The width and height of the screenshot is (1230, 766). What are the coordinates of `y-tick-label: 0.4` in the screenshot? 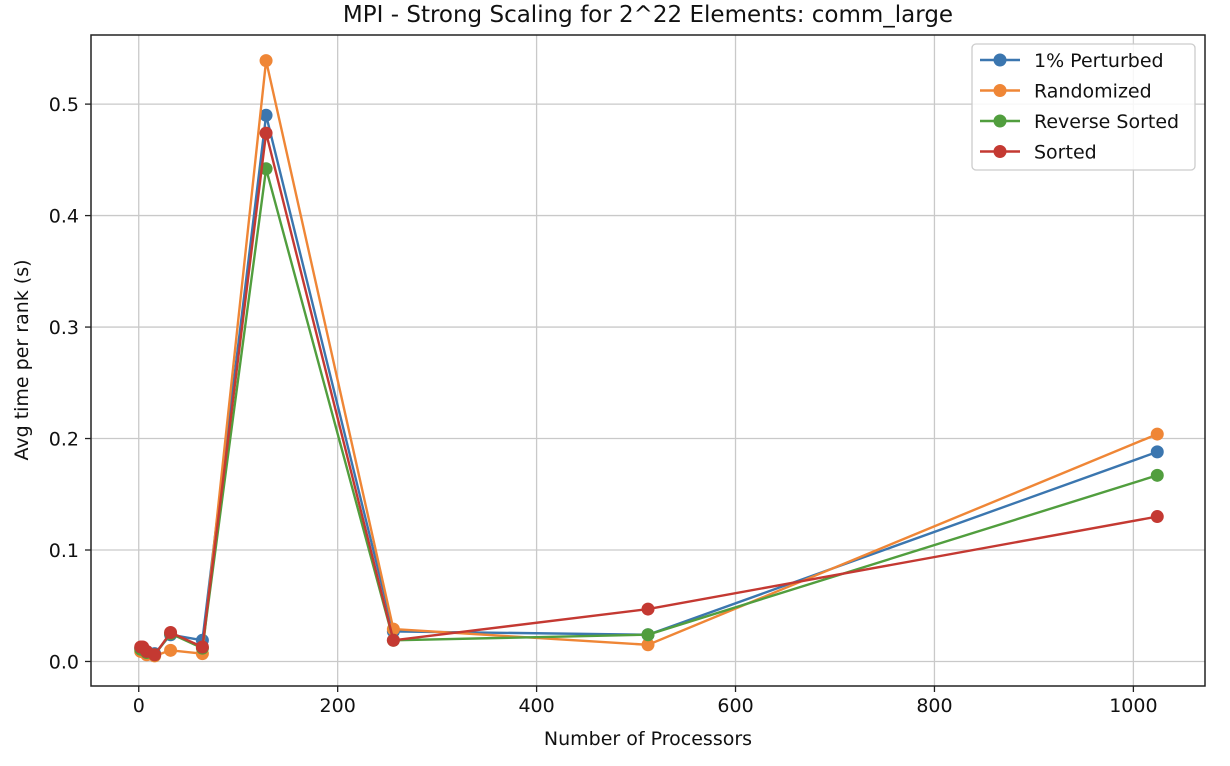 It's located at (64, 217).